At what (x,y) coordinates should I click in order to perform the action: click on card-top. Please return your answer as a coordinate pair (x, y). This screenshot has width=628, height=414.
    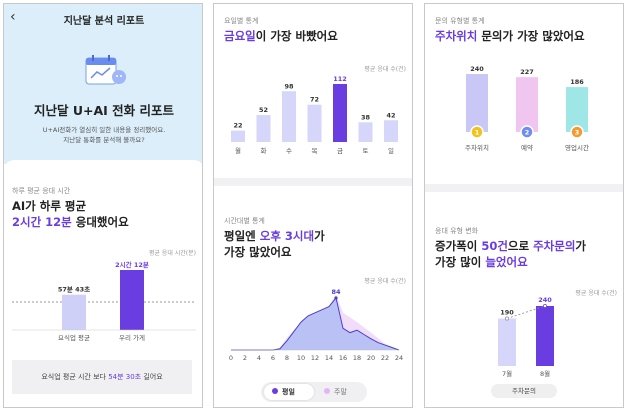
    Looking at the image, I should click on (103, 168).